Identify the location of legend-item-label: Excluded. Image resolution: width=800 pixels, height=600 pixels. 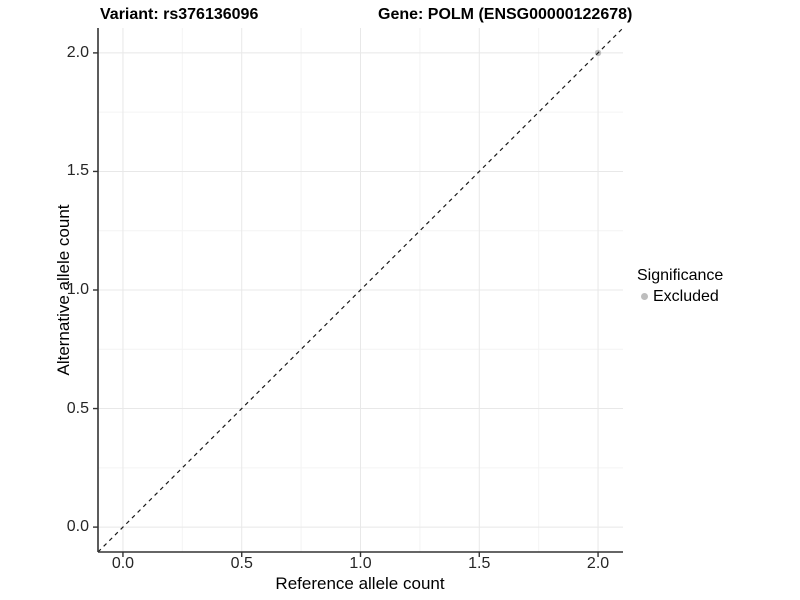
(686, 296).